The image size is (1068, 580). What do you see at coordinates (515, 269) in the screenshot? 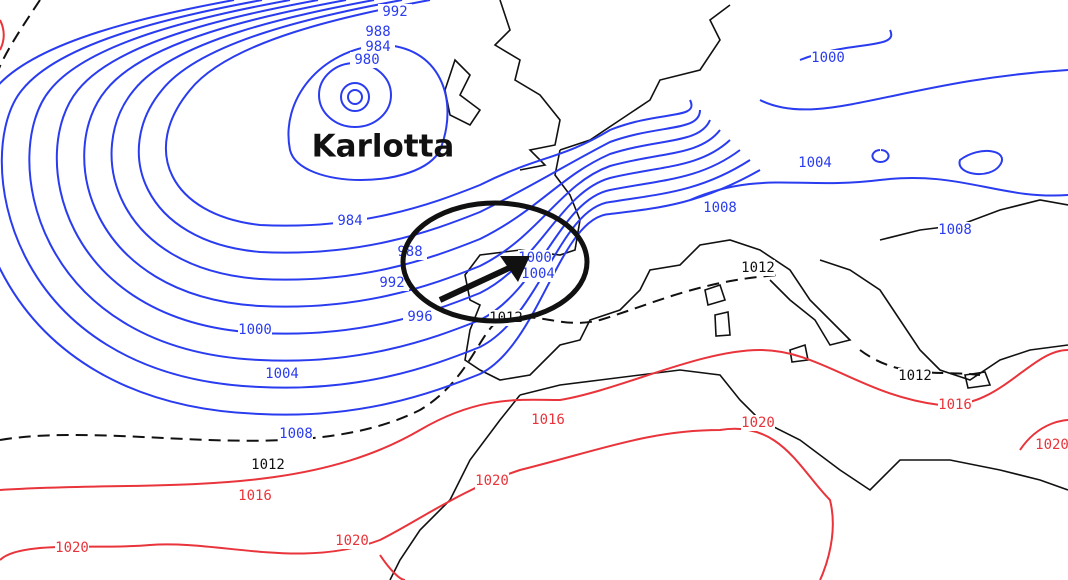
I see `arrow-head` at bounding box center [515, 269].